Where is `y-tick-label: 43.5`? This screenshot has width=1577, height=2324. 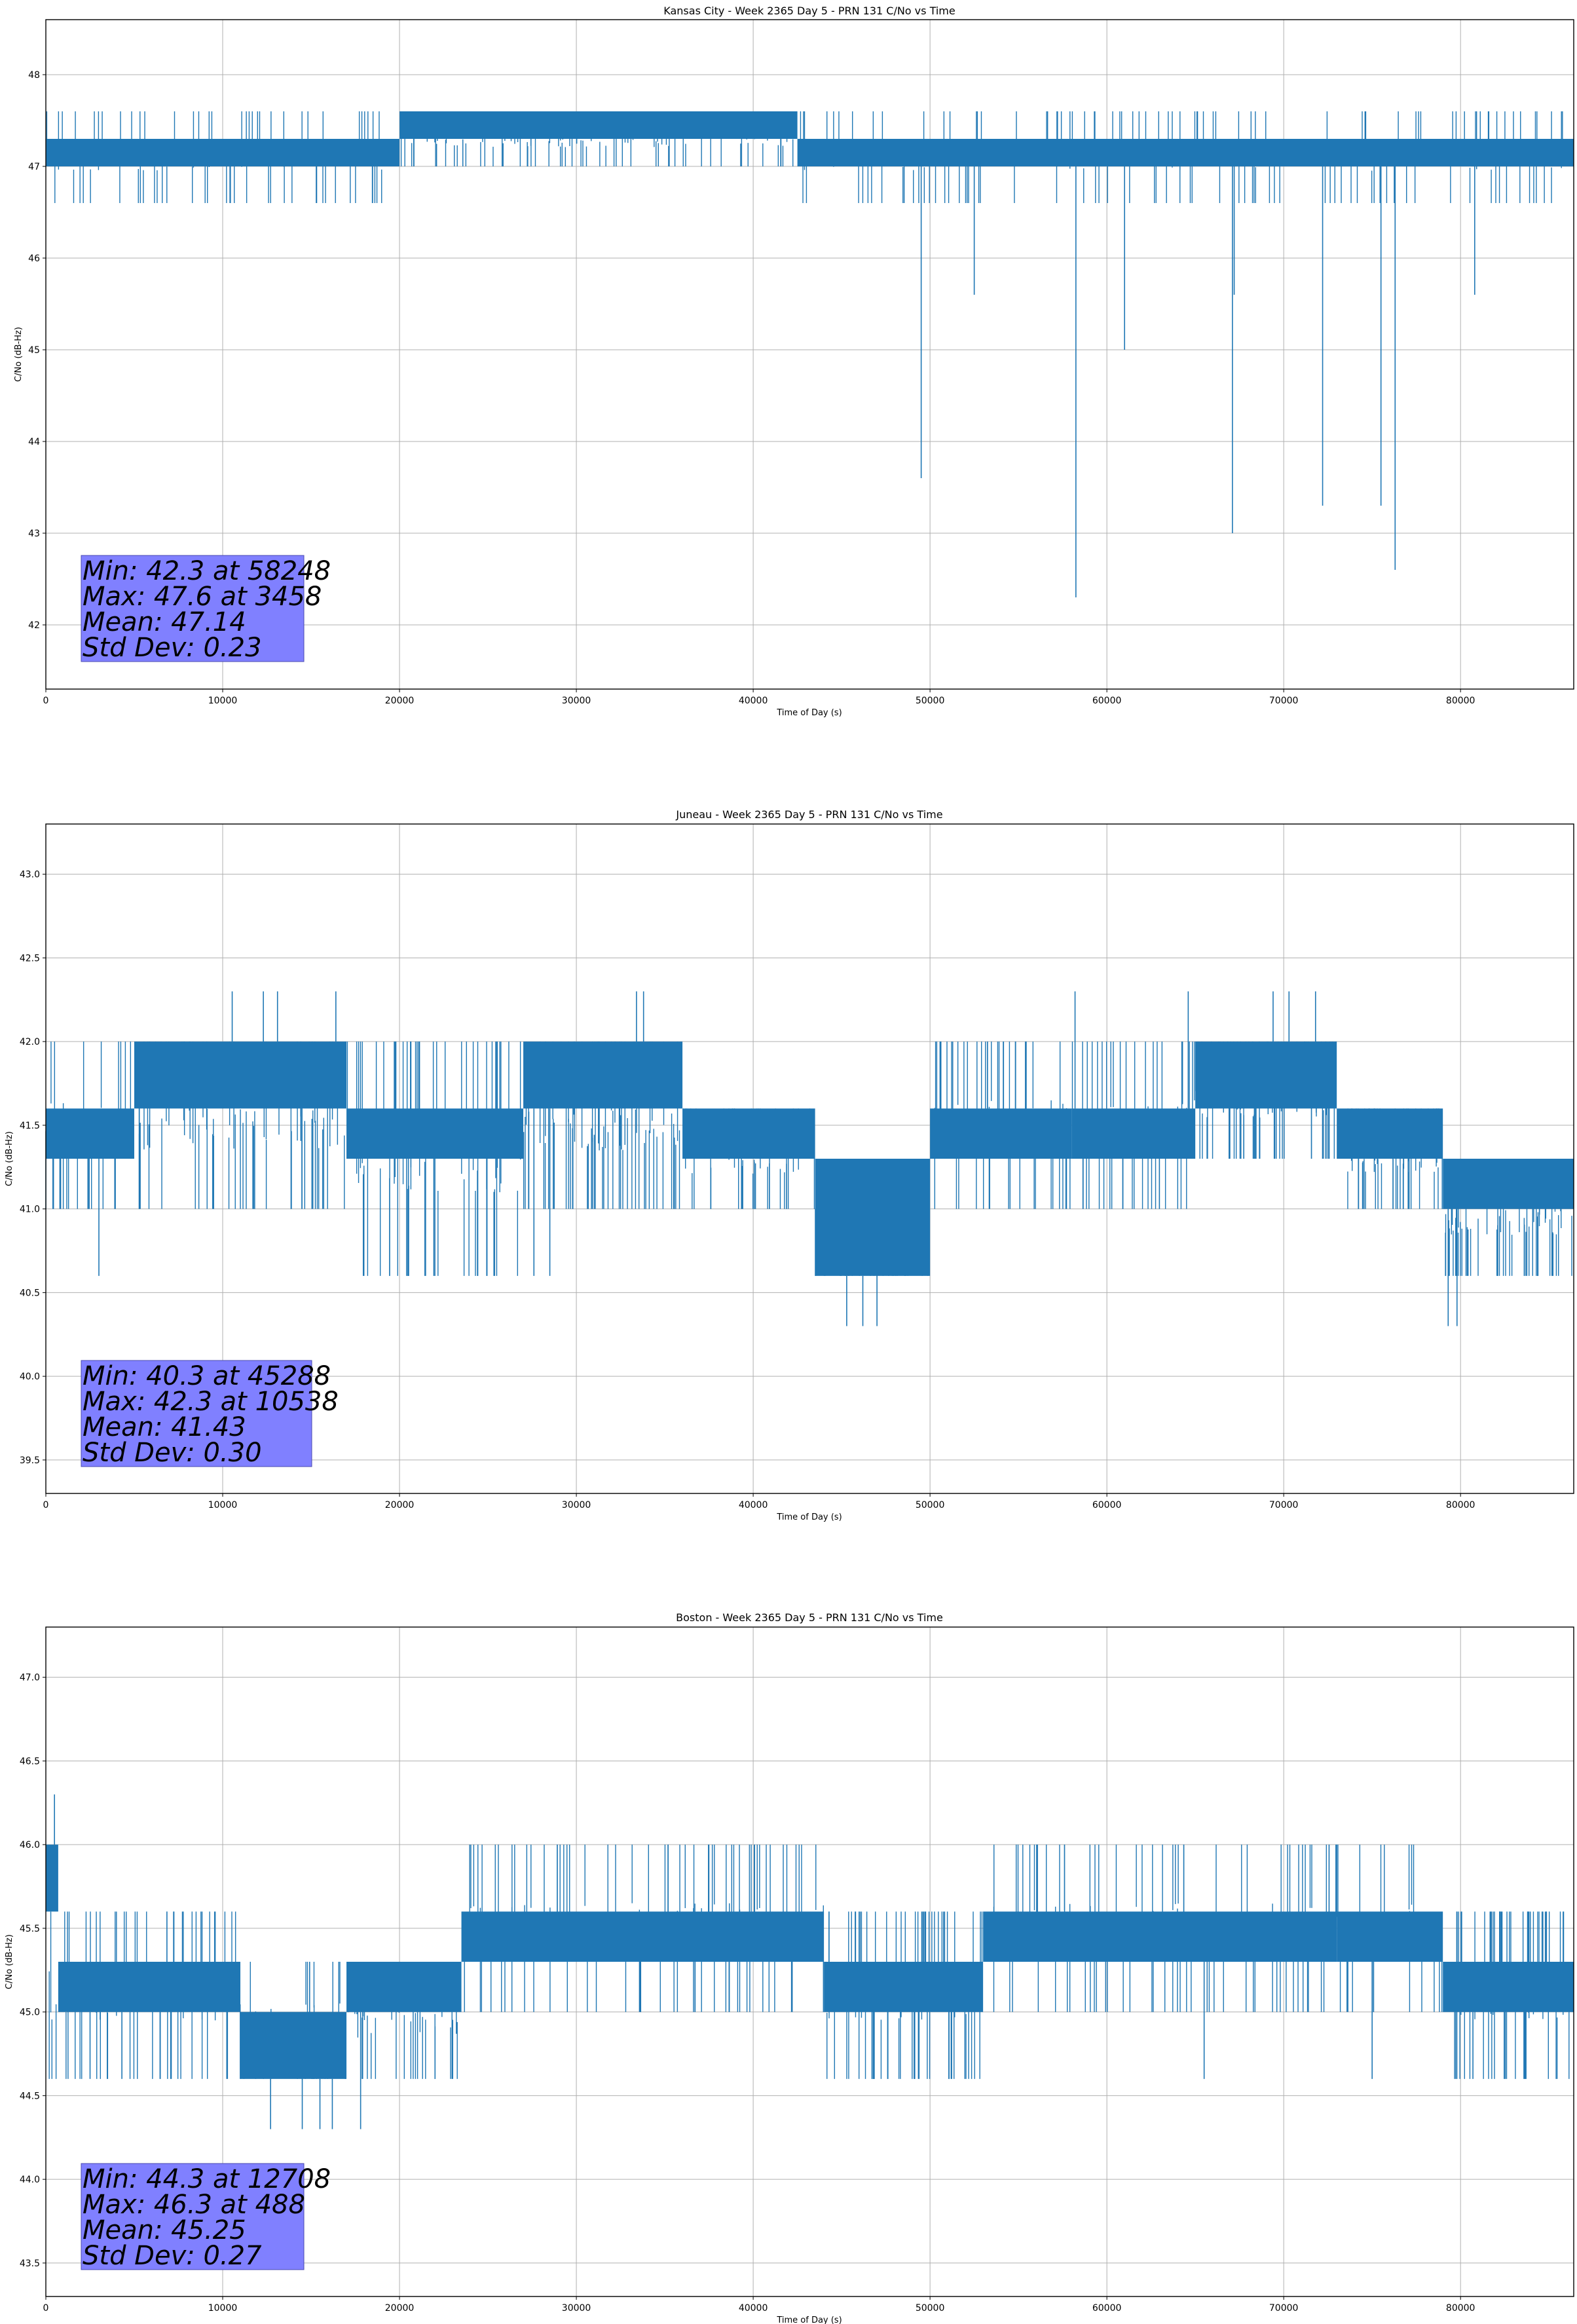 y-tick-label: 43.5 is located at coordinates (30, 2263).